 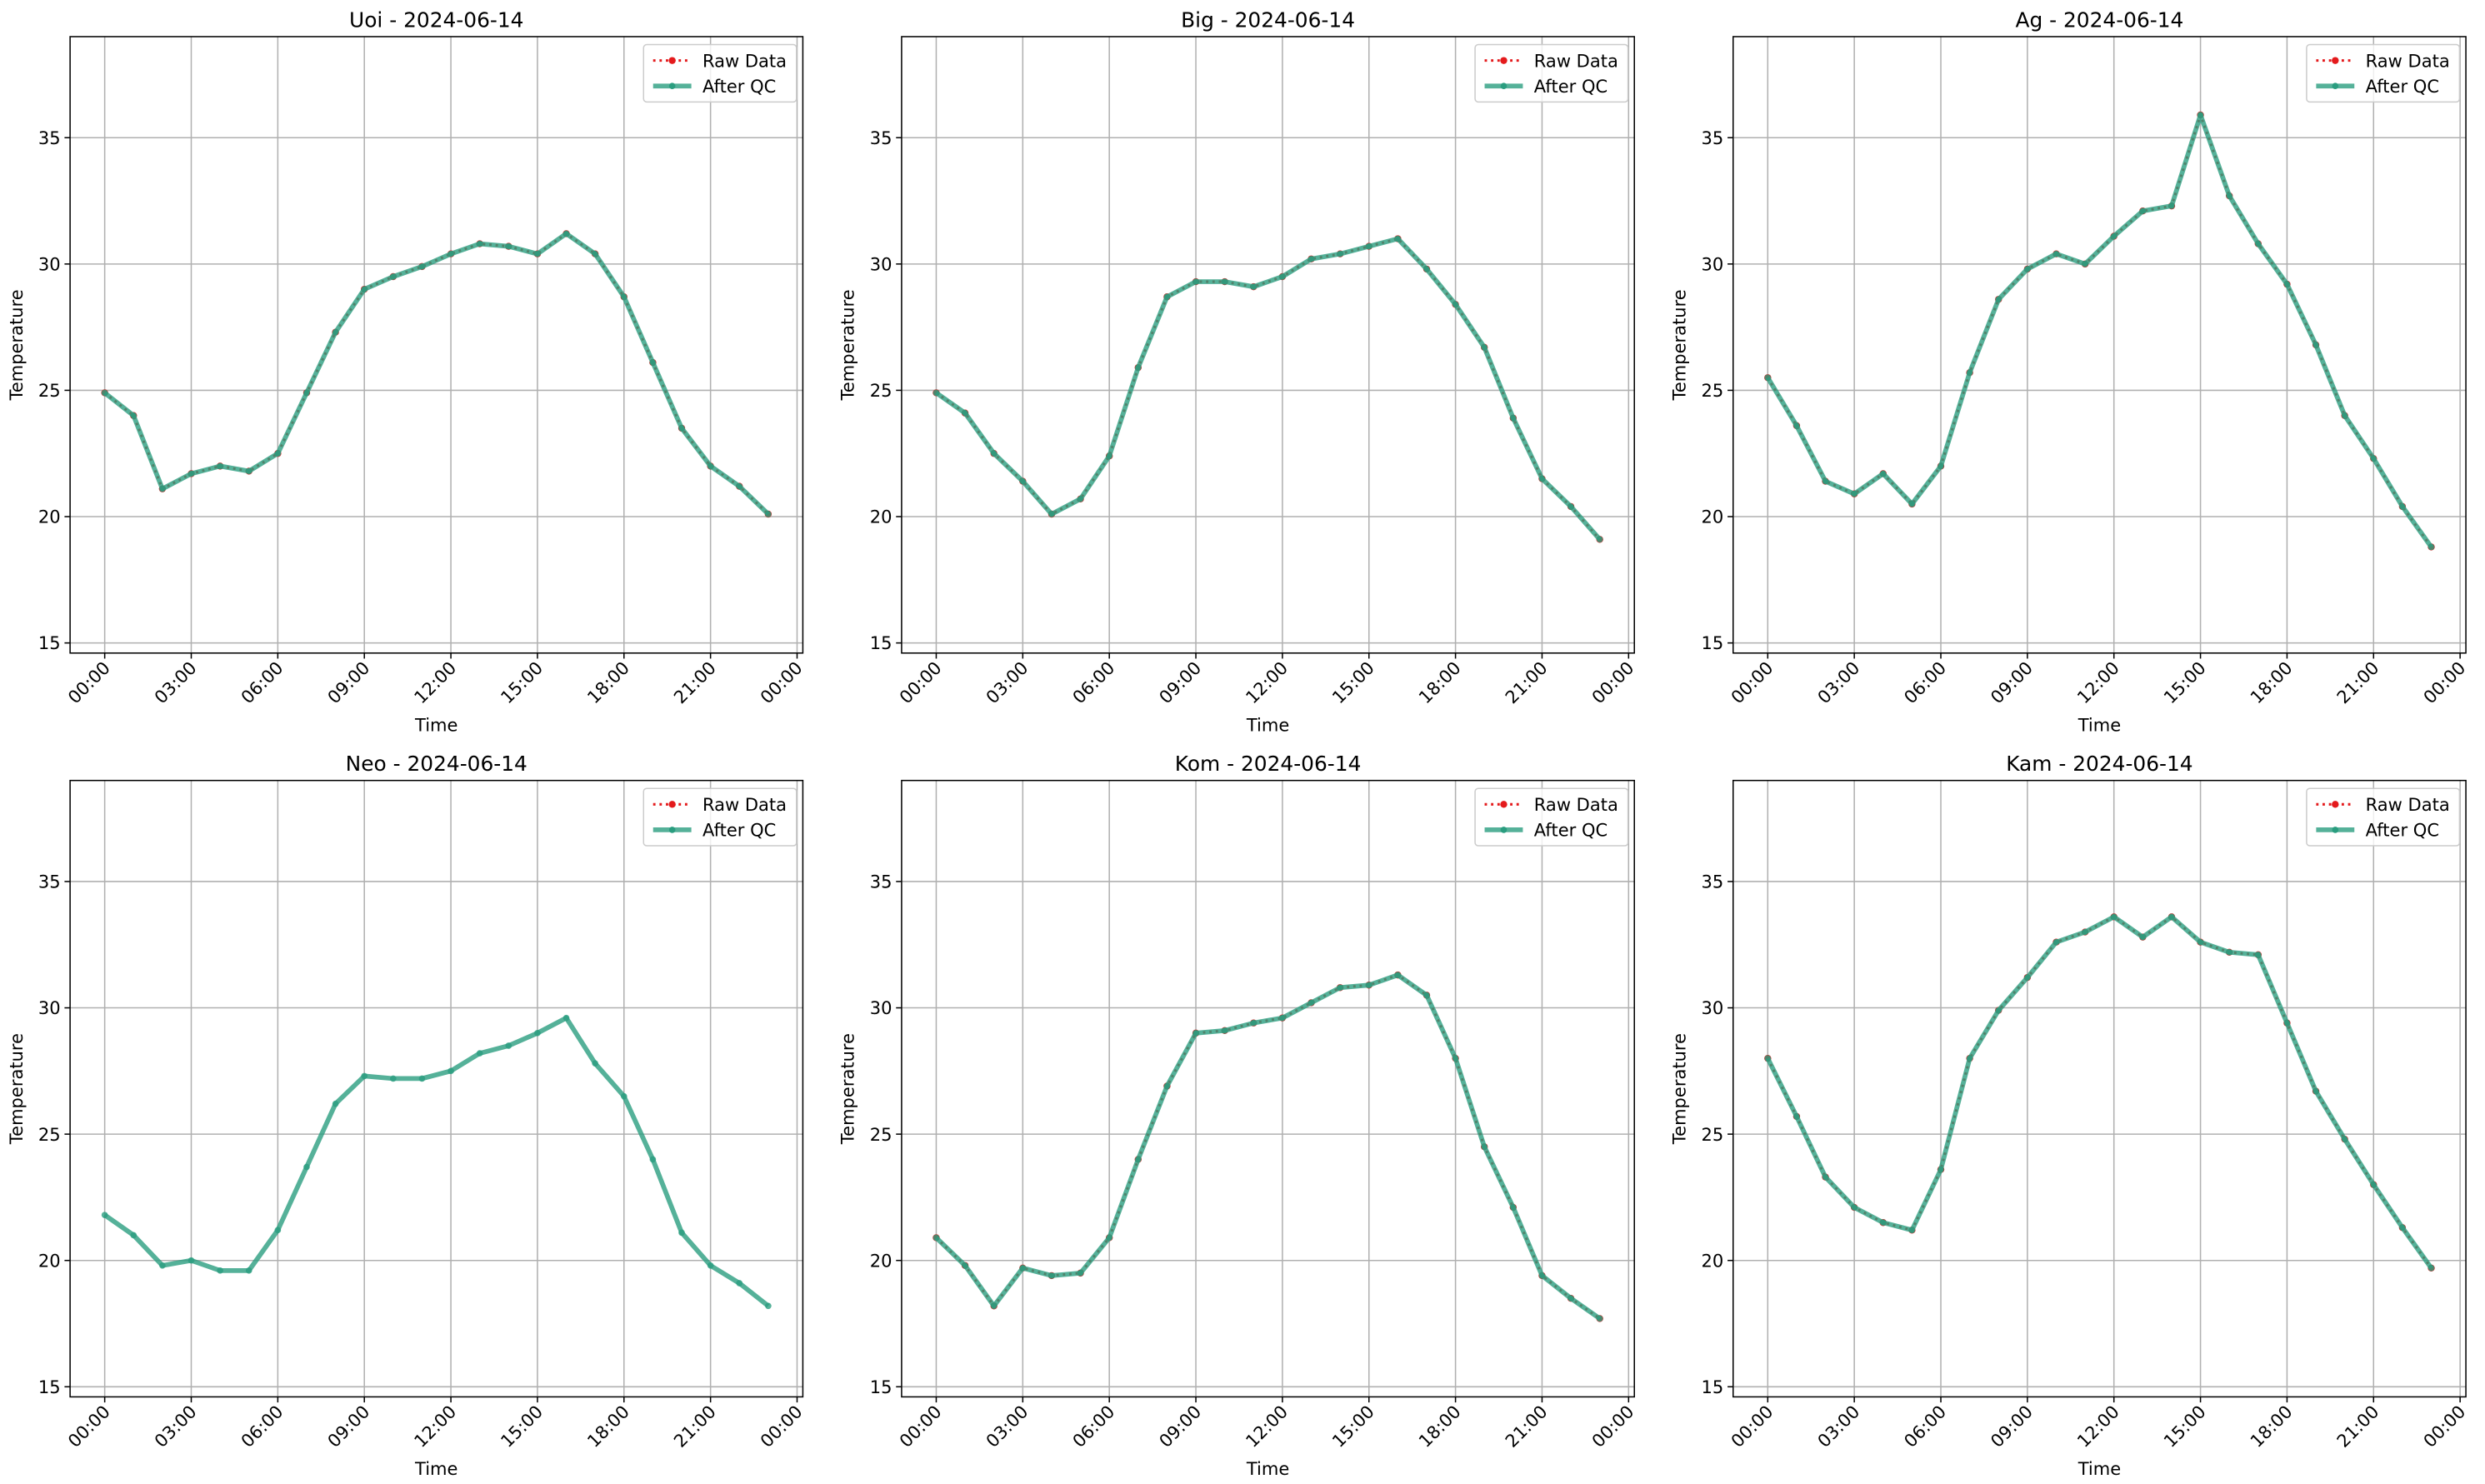 I want to click on subplot-title: Neo - 2024-06-14, so click(x=437, y=764).